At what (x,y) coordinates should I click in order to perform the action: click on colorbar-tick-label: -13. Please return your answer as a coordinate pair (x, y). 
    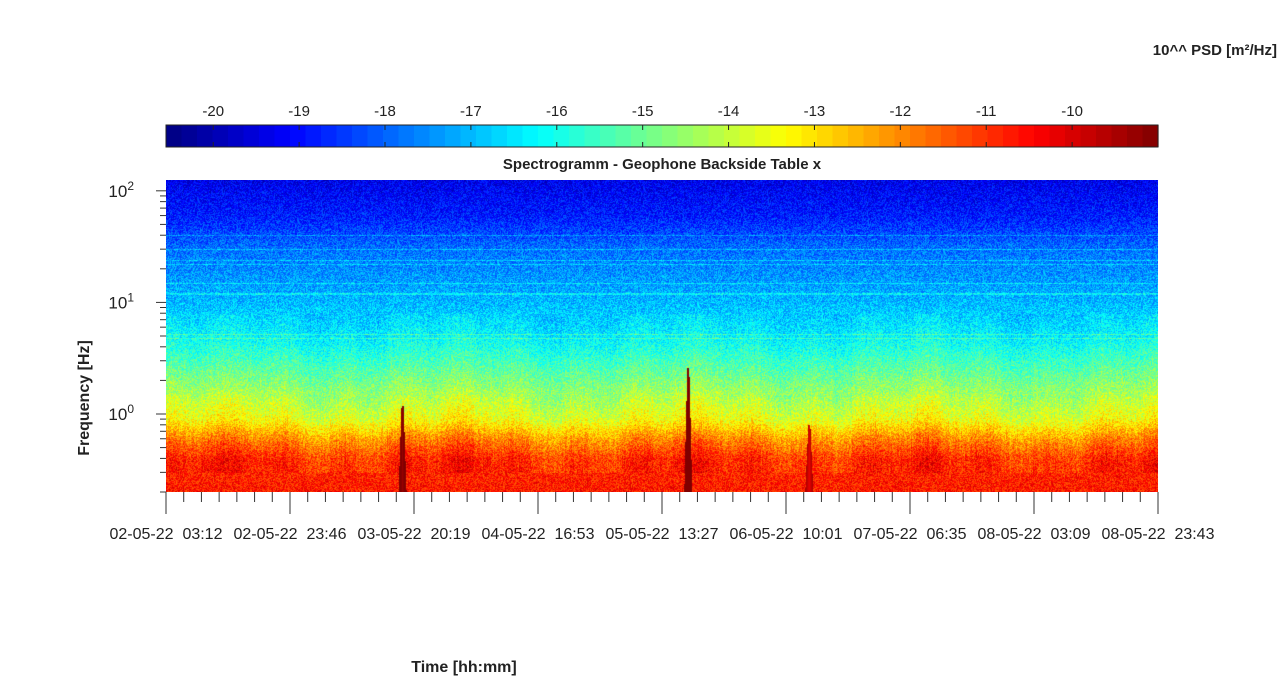
    Looking at the image, I should click on (815, 111).